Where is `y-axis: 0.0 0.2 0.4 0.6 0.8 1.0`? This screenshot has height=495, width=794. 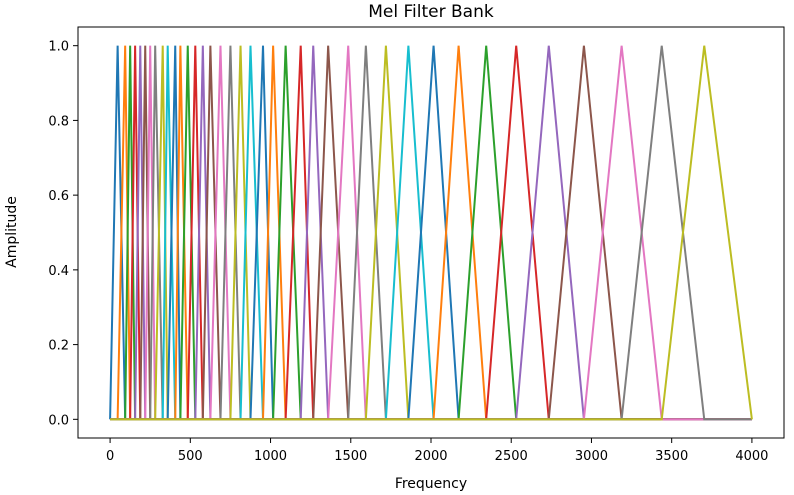
y-axis: 0.0 0.2 0.4 0.6 0.8 1.0 is located at coordinates (63, 234).